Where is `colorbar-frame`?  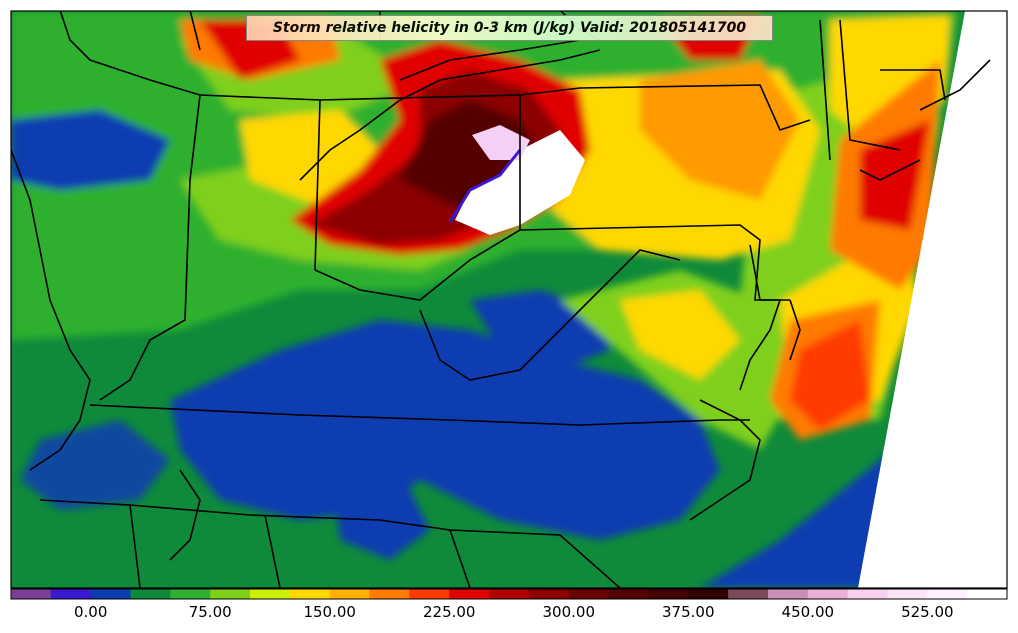 colorbar-frame is located at coordinates (509, 594).